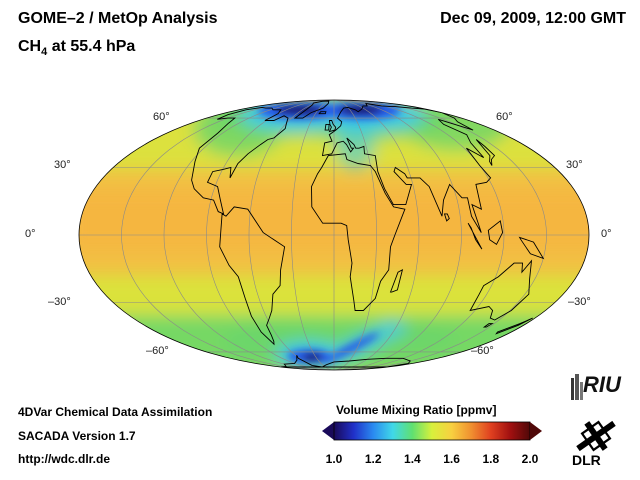 The height and width of the screenshot is (480, 640). What do you see at coordinates (495, 233) in the screenshot?
I see `coast-borneo` at bounding box center [495, 233].